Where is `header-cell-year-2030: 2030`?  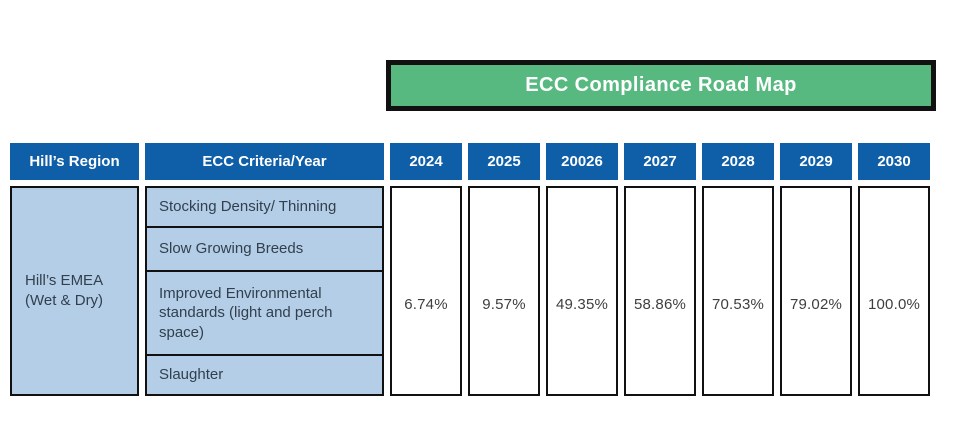 header-cell-year-2030: 2030 is located at coordinates (894, 161).